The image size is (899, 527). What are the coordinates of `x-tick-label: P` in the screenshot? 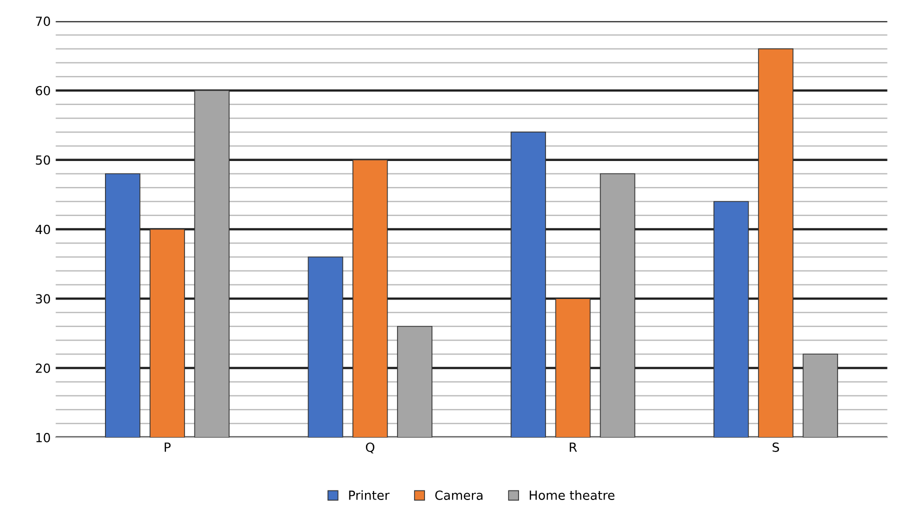 It's located at (167, 447).